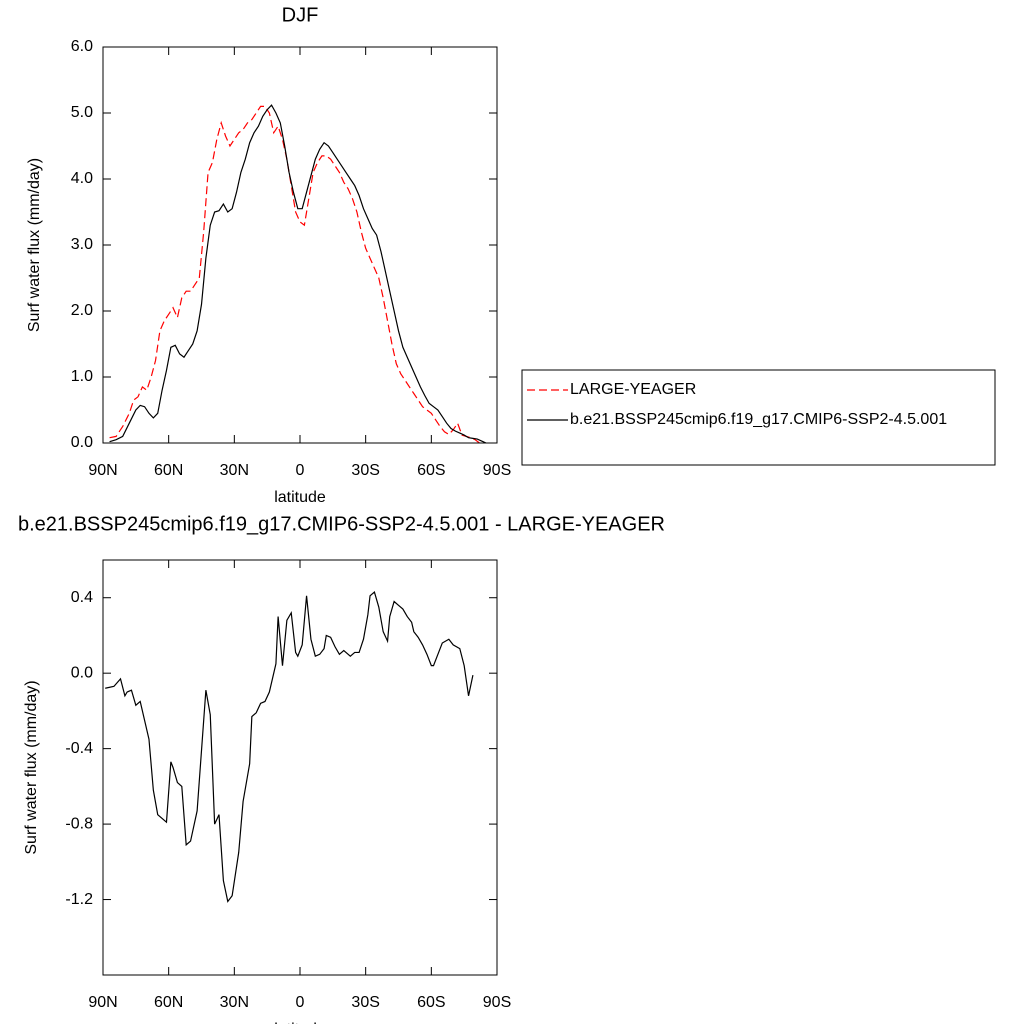  Describe the element at coordinates (82, 310) in the screenshot. I see `y-tick-label: 2.0` at that location.